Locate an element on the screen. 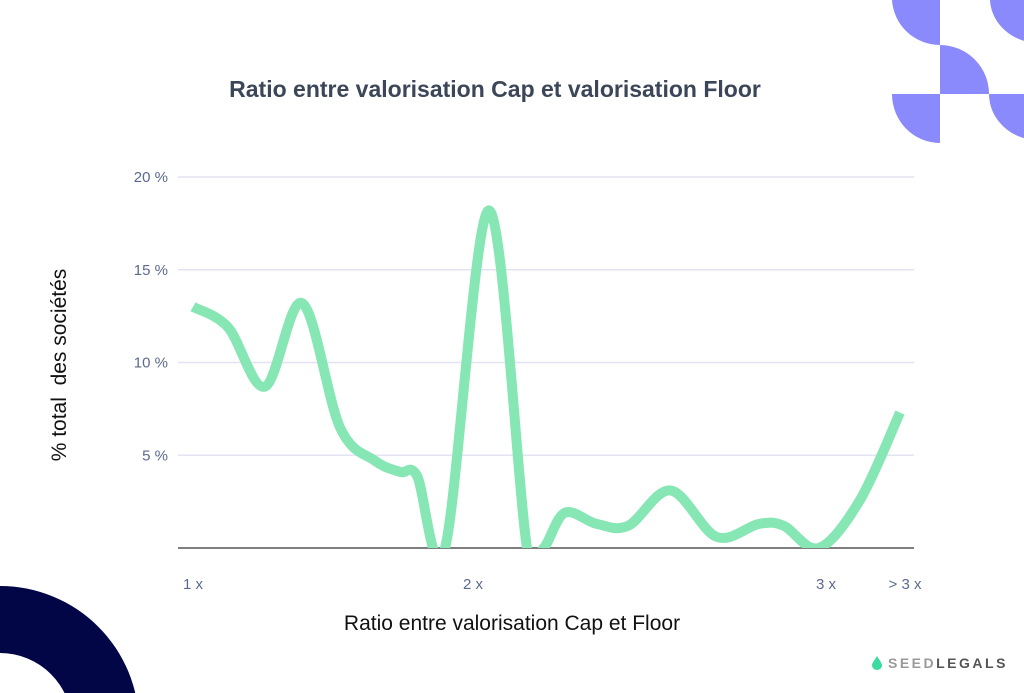 This screenshot has height=693, width=1024. y-tick-label: 5 % is located at coordinates (155, 455).